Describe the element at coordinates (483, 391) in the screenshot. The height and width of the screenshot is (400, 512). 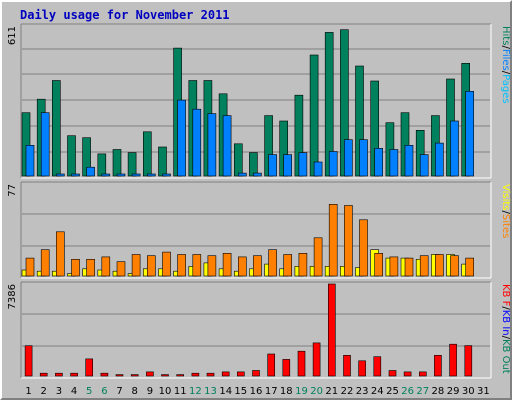
I see `x-tick-label-day-31: 31` at that location.